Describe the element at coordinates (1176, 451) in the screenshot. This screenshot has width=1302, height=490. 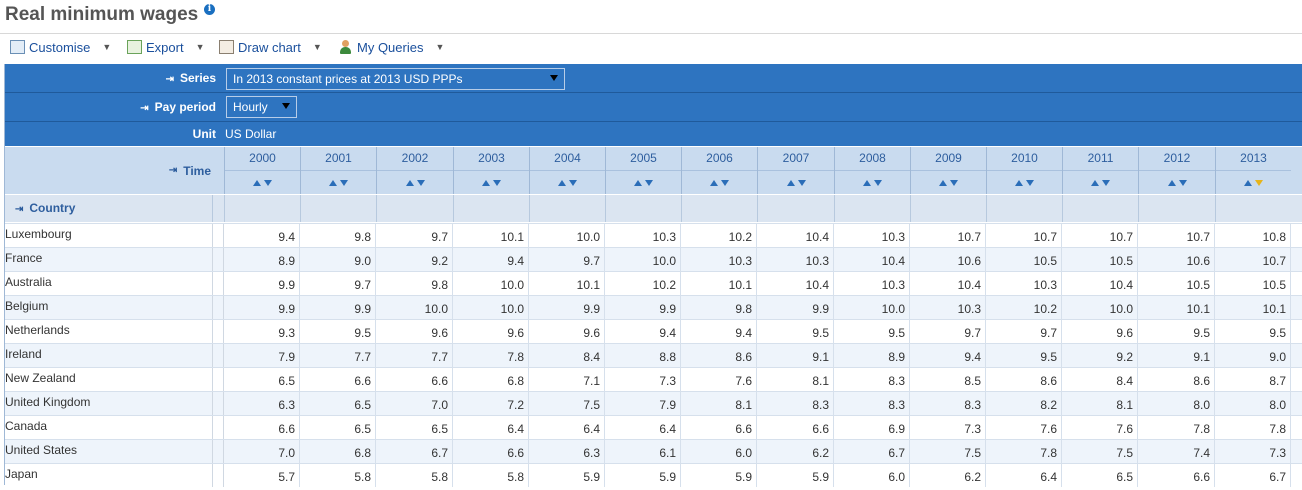
I see `table-cell: 7.4` at that location.